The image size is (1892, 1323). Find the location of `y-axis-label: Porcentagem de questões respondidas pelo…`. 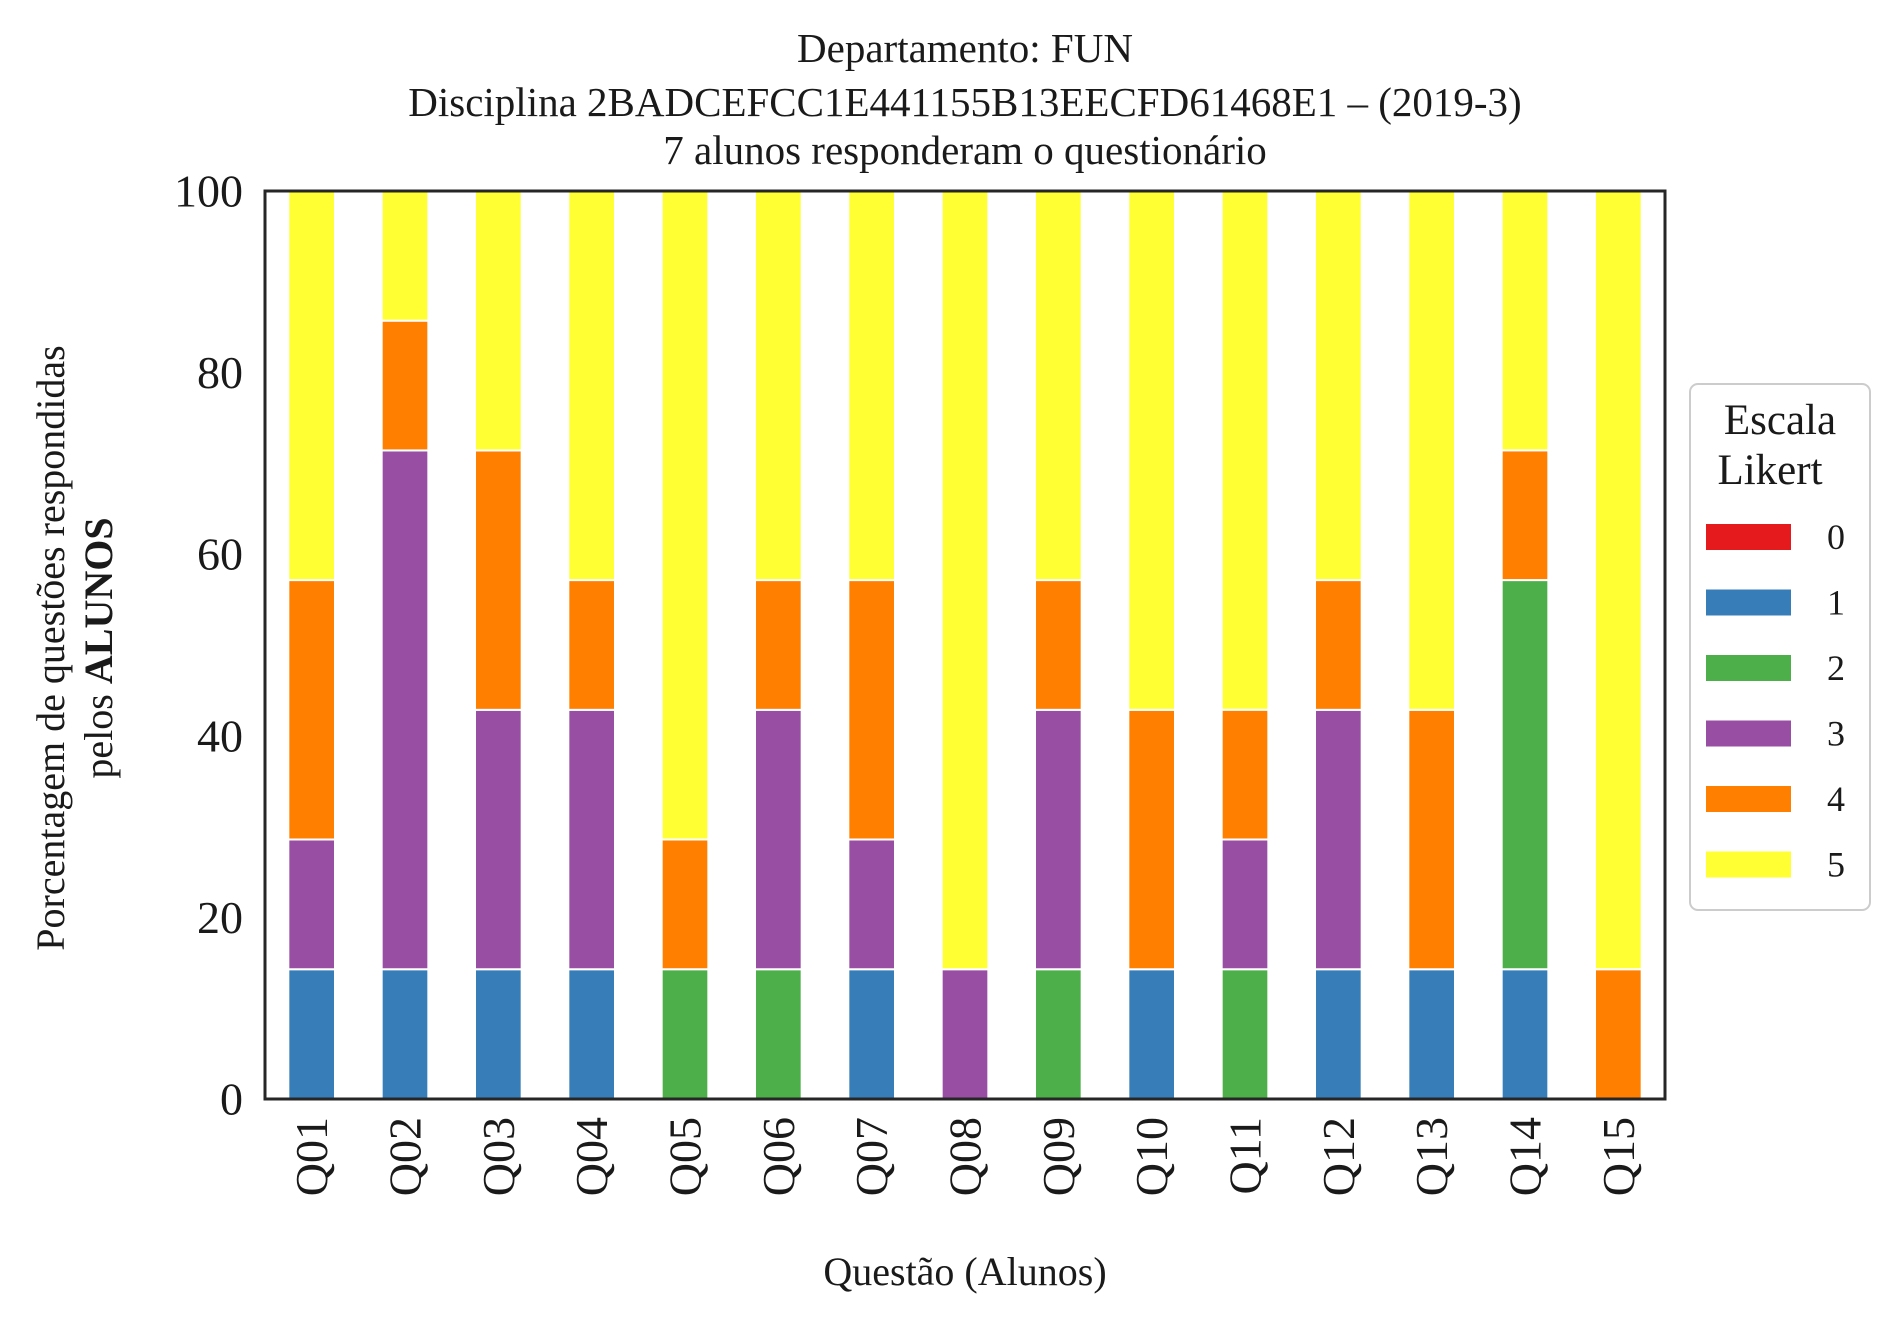

y-axis-label: Porcentagem de questões respondidas pelo… is located at coordinates (74, 647).